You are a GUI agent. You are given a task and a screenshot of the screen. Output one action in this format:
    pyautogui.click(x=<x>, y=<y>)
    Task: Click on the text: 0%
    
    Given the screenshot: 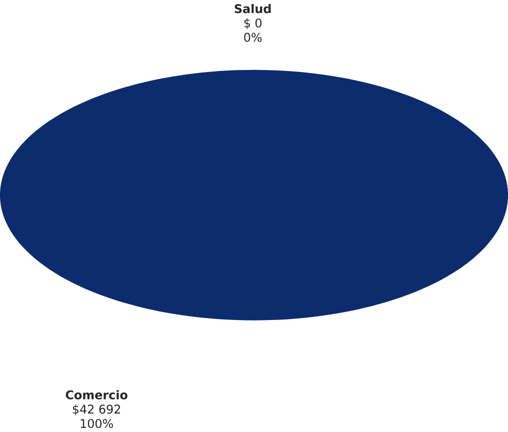 What is the action you would take?
    pyautogui.click(x=253, y=37)
    